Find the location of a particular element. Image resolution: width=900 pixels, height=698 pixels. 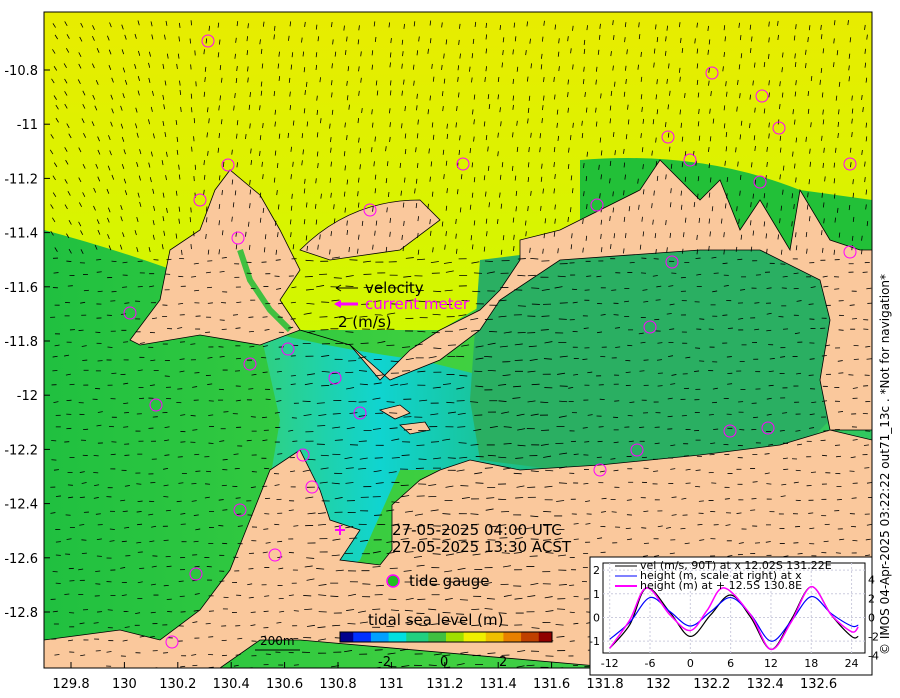

velocity-scale-label: 2 (m/s) is located at coordinates (365, 322).